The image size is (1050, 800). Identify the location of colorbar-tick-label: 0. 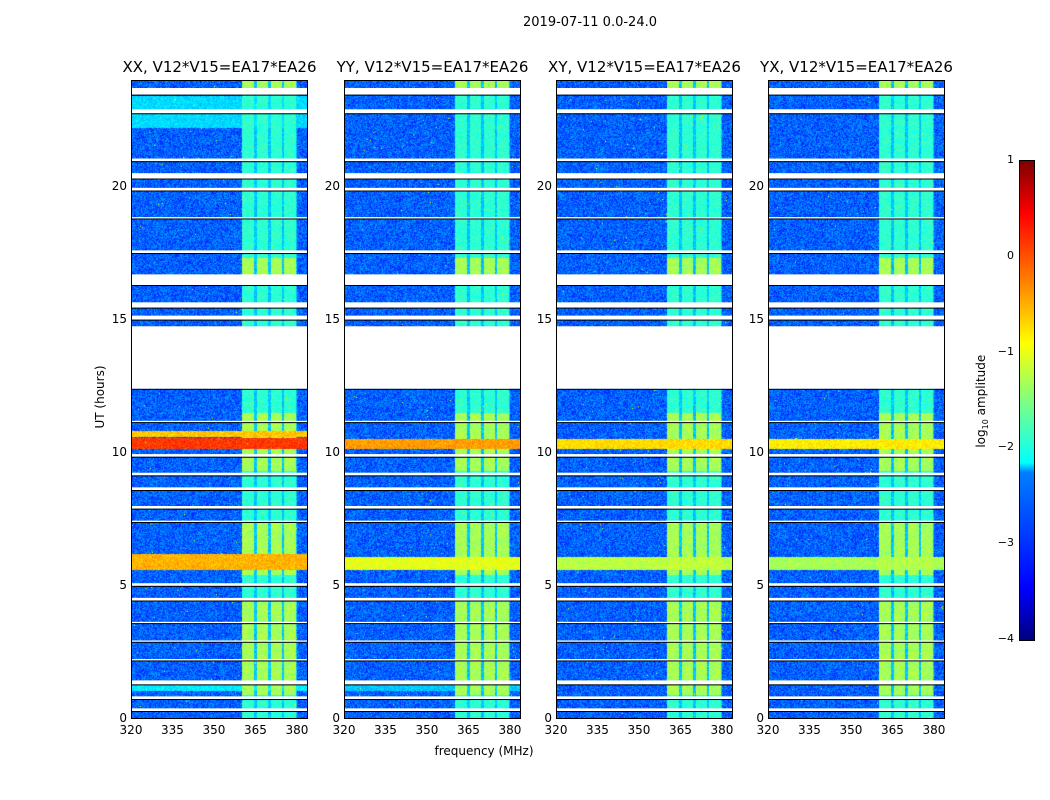
(1010, 255).